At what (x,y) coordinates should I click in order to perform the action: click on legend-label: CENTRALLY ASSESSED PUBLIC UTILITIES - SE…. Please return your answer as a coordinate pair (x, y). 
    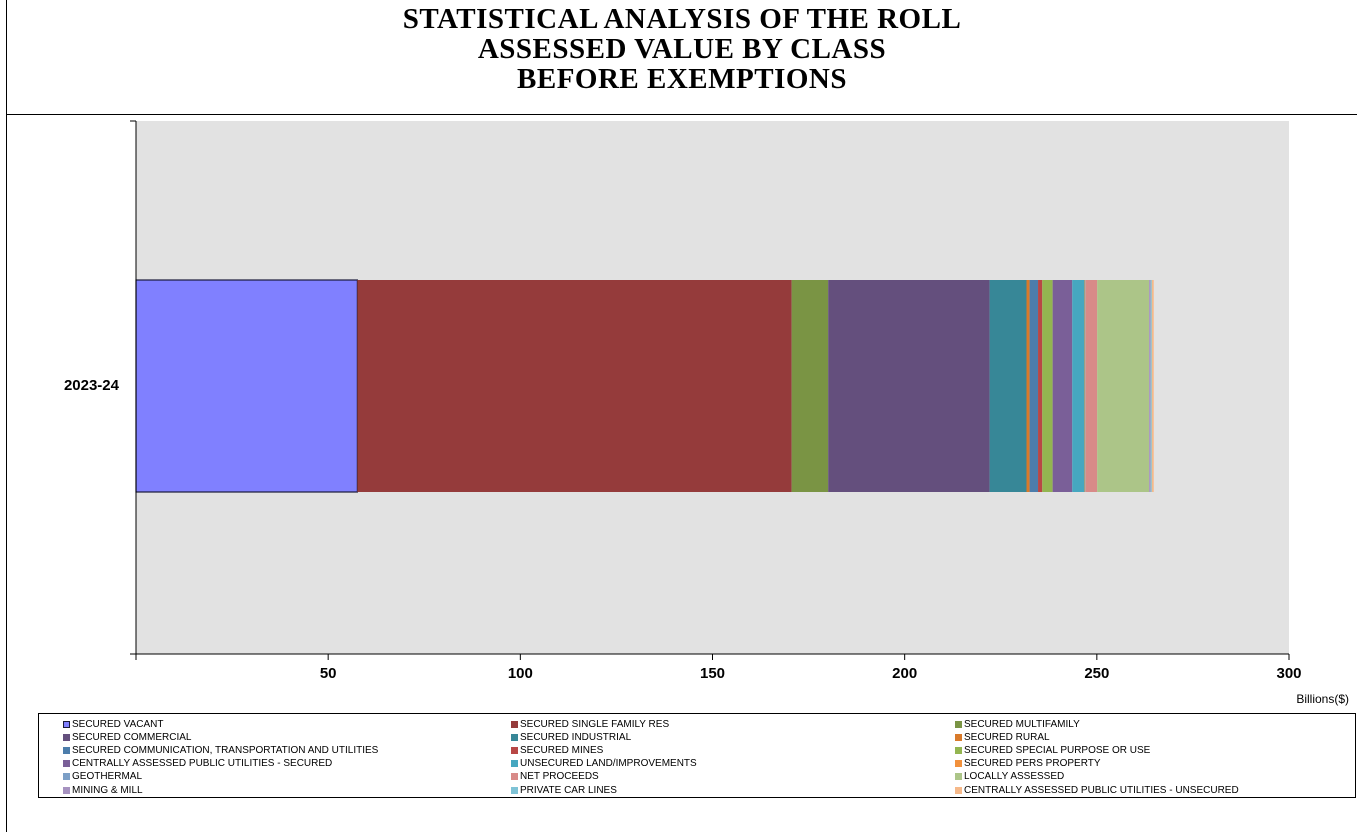
    Looking at the image, I should click on (202, 764).